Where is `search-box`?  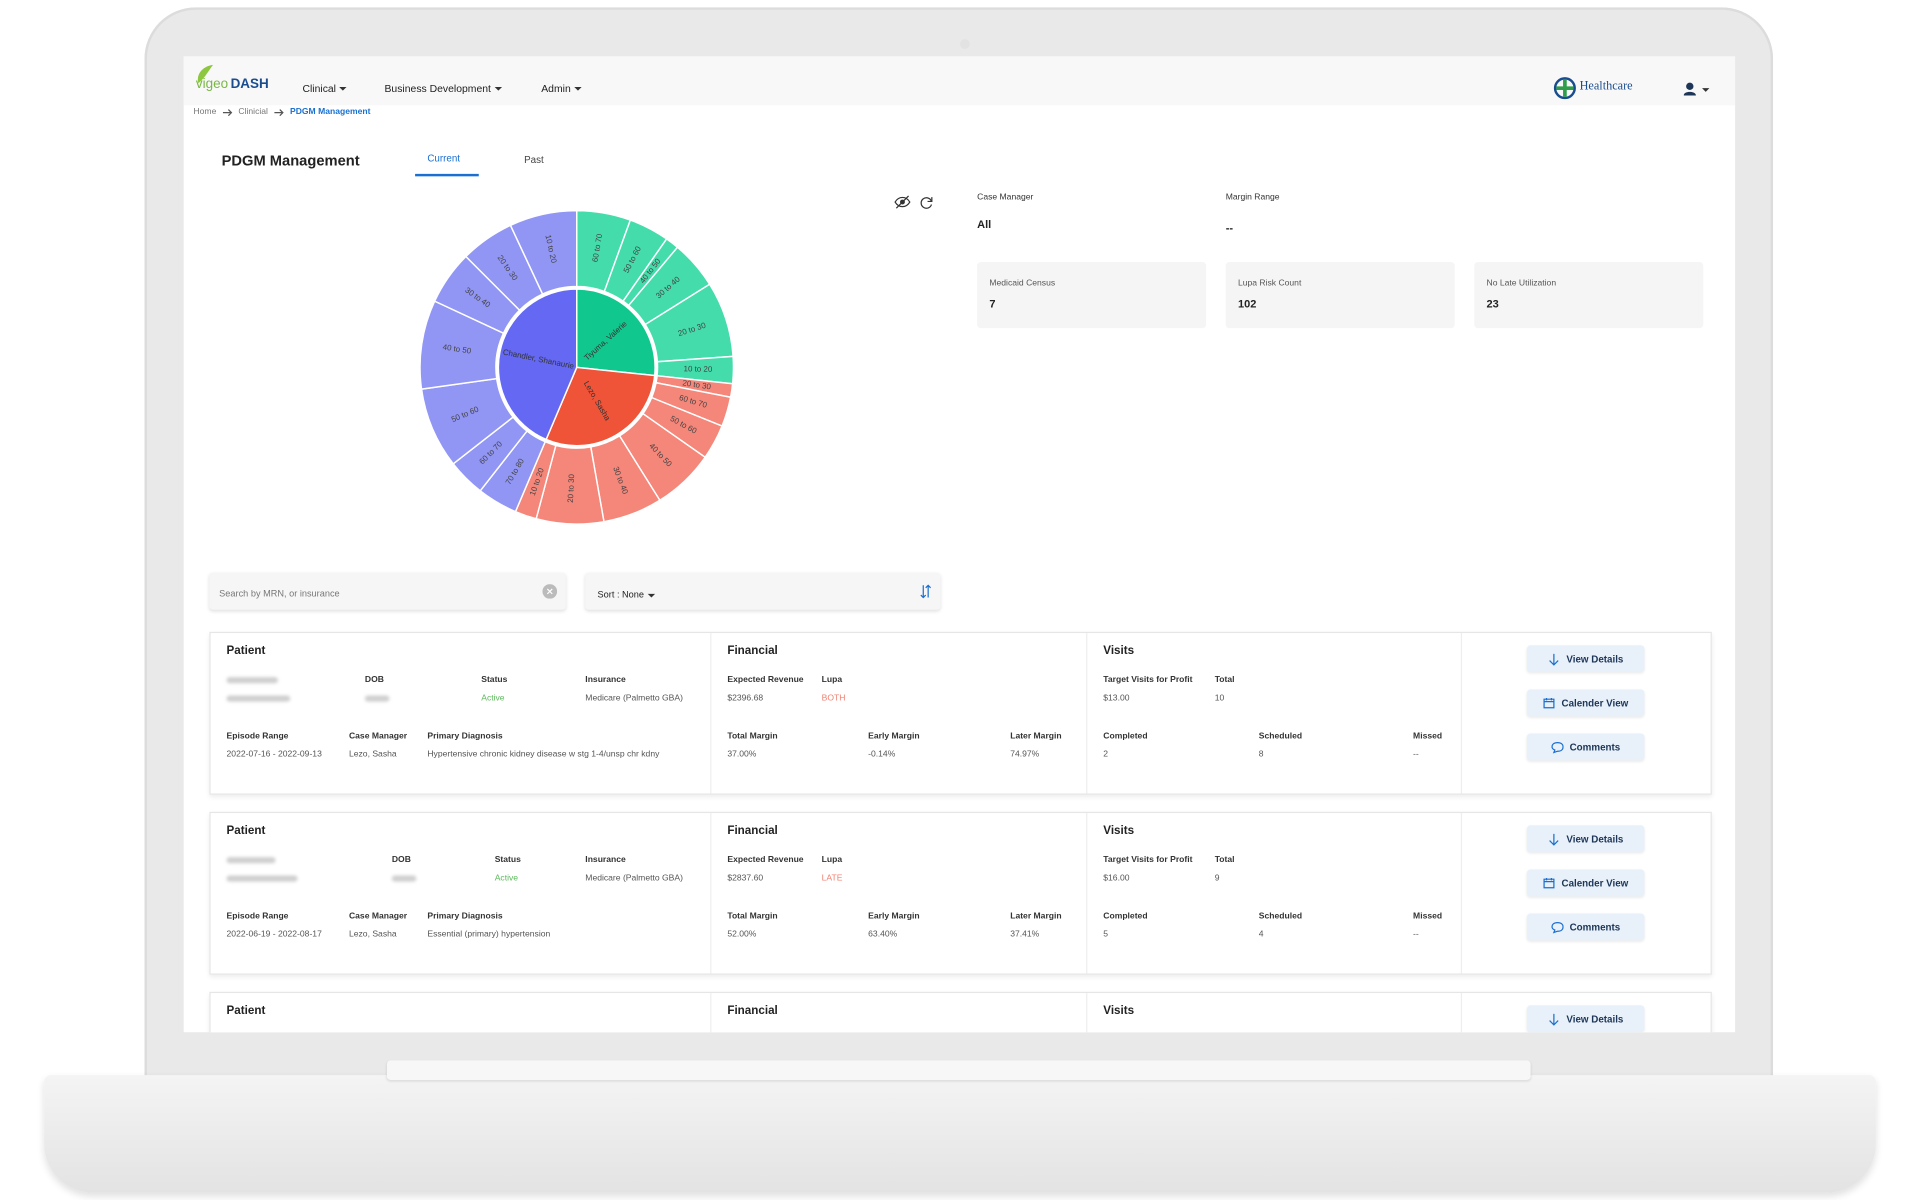 search-box is located at coordinates (387, 591).